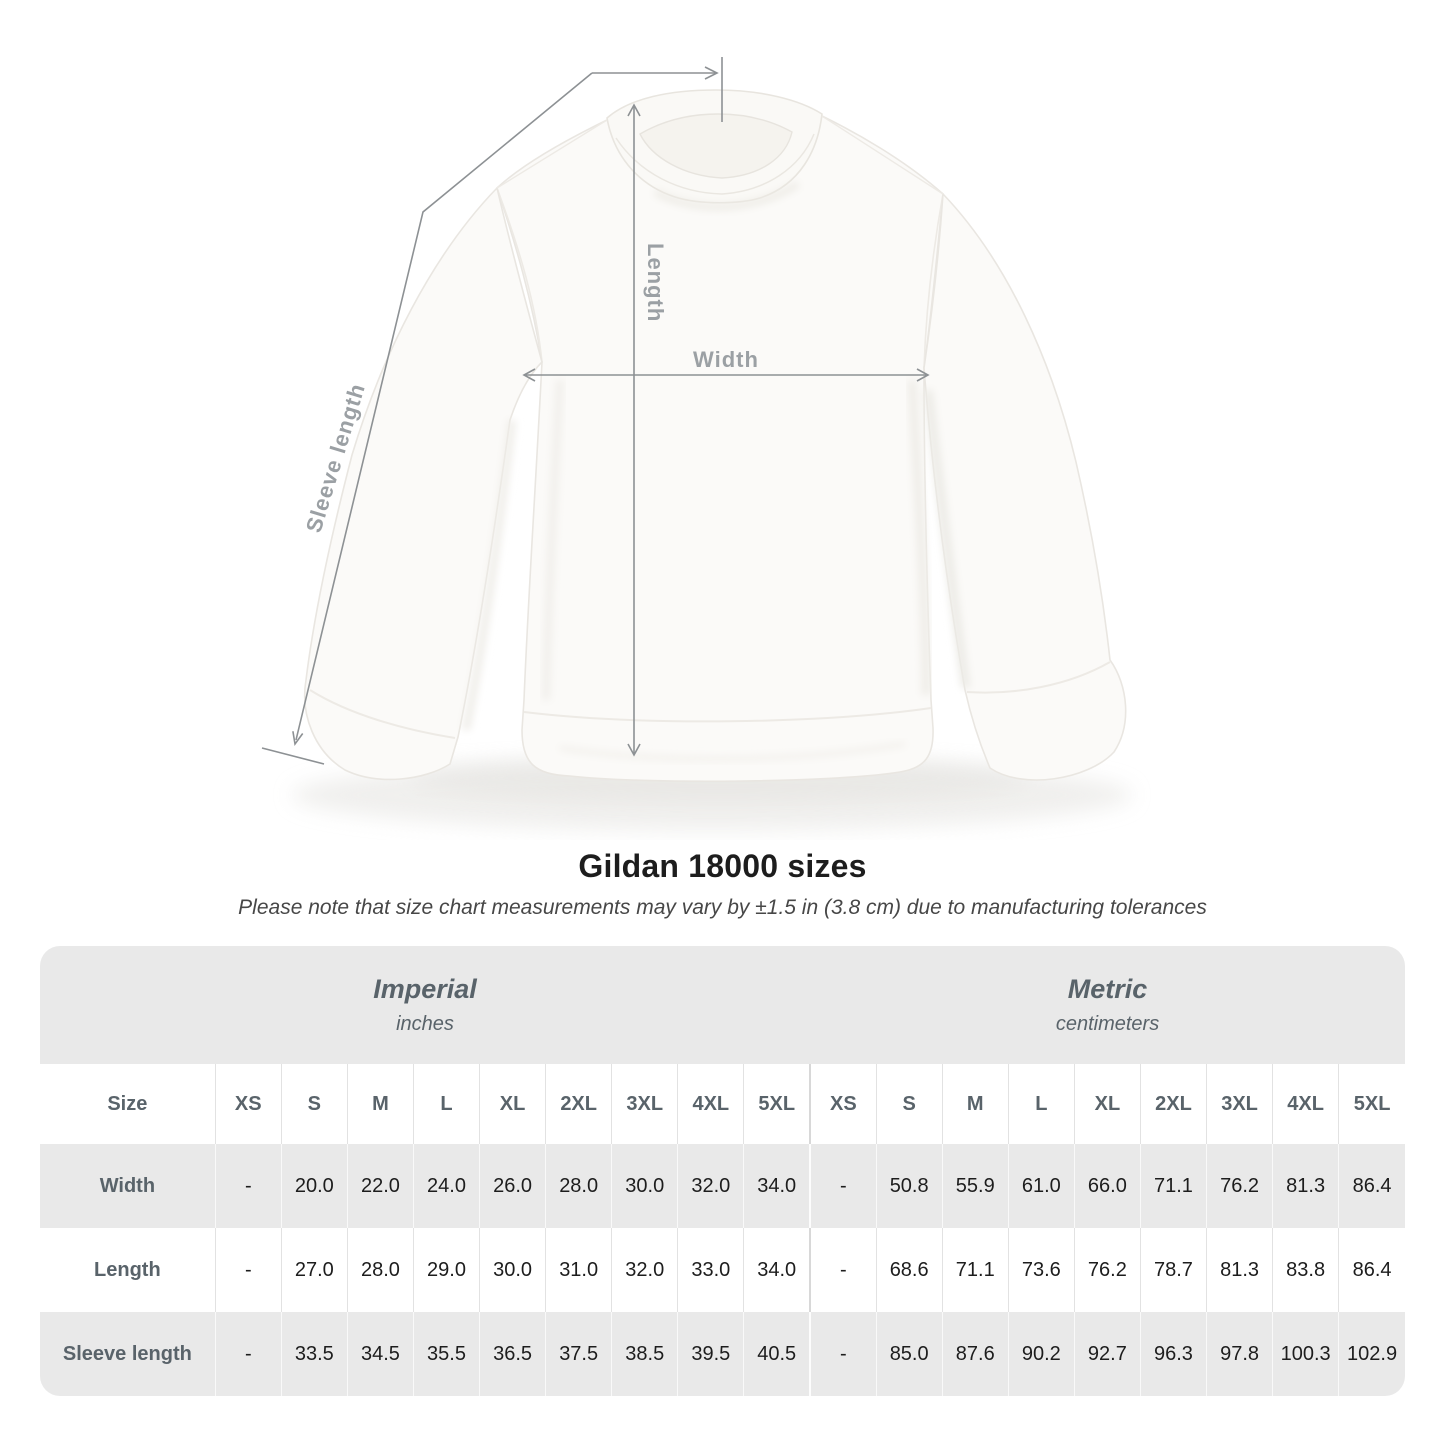 This screenshot has width=1445, height=1445. What do you see at coordinates (314, 1186) in the screenshot?
I see `cell-imperial-width: 20.0` at bounding box center [314, 1186].